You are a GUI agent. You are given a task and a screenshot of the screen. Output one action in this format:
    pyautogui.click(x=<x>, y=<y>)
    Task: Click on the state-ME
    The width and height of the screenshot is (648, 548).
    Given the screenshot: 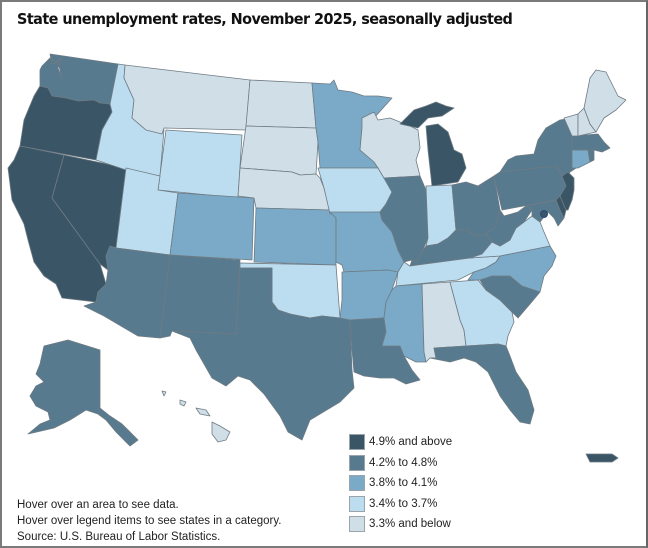 What is the action you would take?
    pyautogui.click(x=605, y=101)
    